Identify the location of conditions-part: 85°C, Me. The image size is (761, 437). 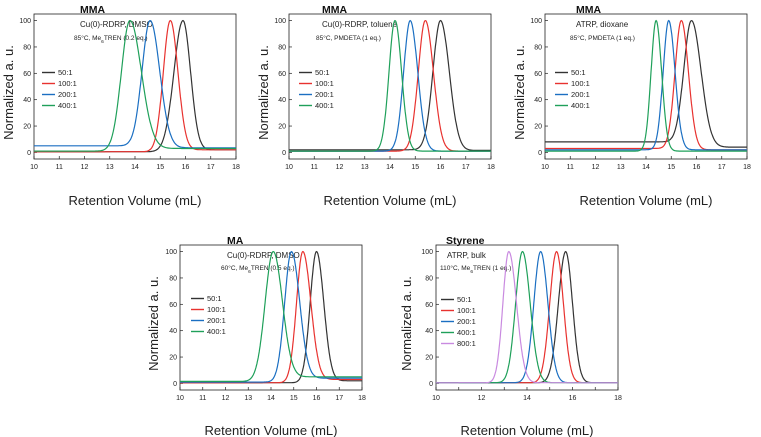
(88, 38).